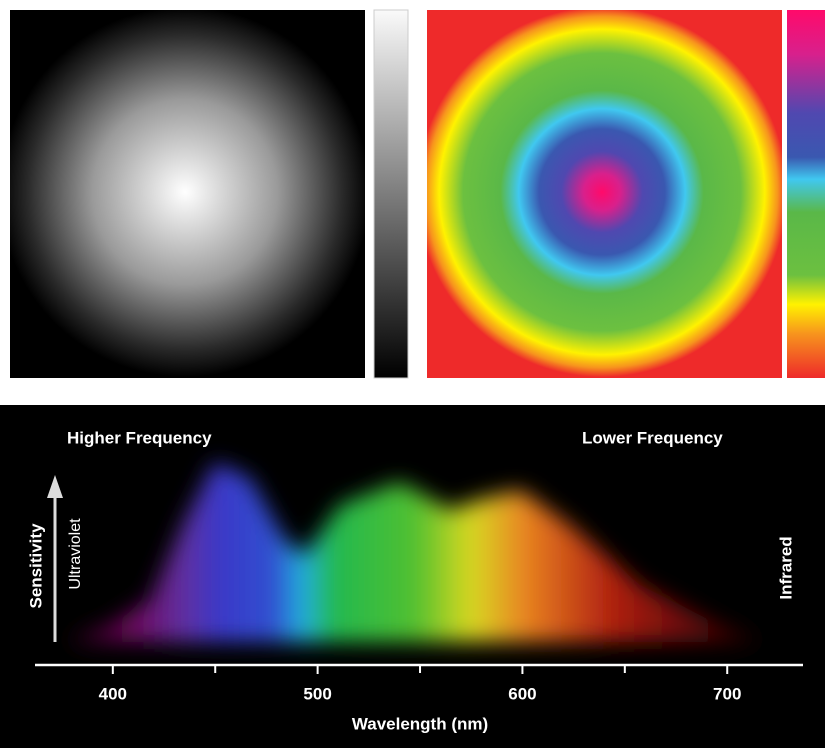 This screenshot has height=748, width=825. Describe the element at coordinates (652, 437) in the screenshot. I see `annotation: Lower Frequency` at that location.